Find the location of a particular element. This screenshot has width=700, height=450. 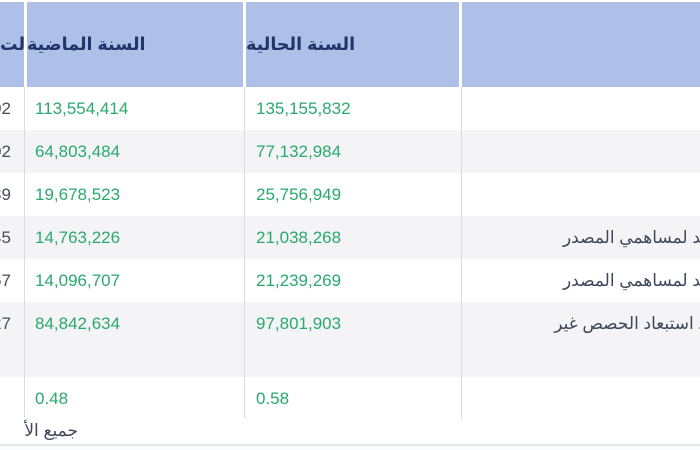

cut-left-value: 57 is located at coordinates (5, 280).